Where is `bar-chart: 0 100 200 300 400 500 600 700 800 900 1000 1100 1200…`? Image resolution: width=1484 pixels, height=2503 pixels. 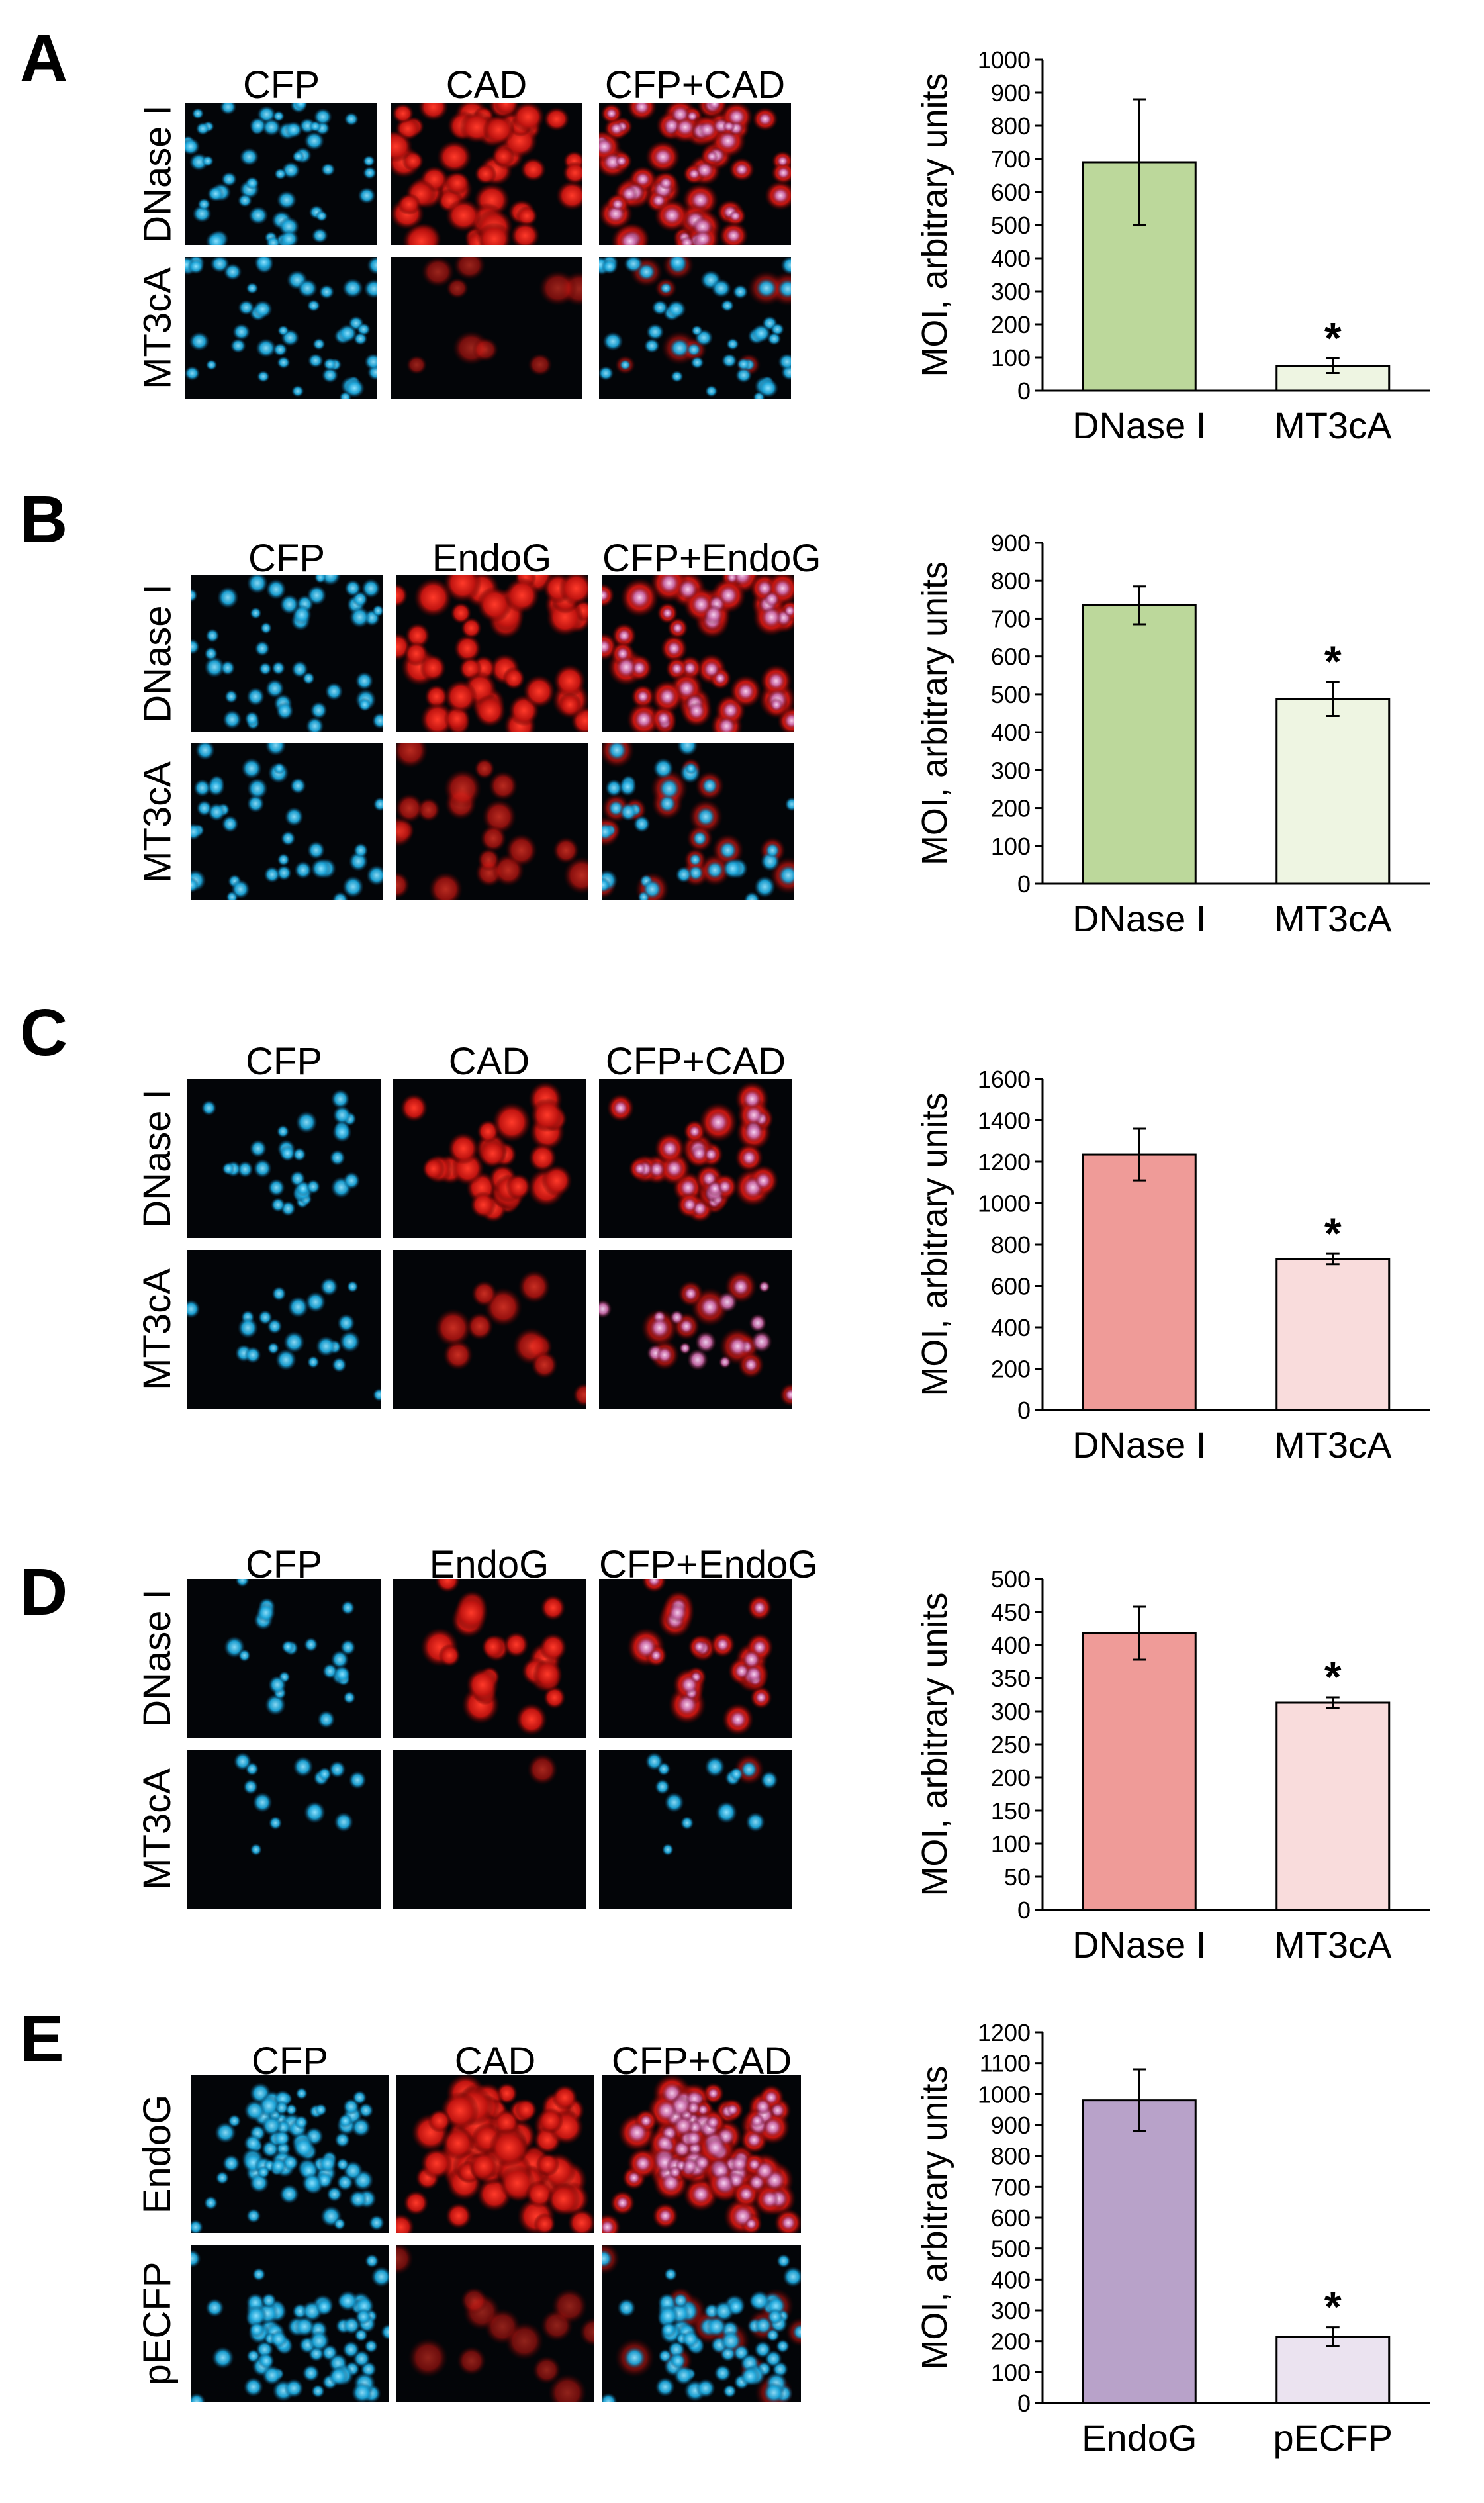
bar-chart: 0 100 200 300 400 500 600 700 800 900 1000 1100 1200… is located at coordinates (1172, 2239).